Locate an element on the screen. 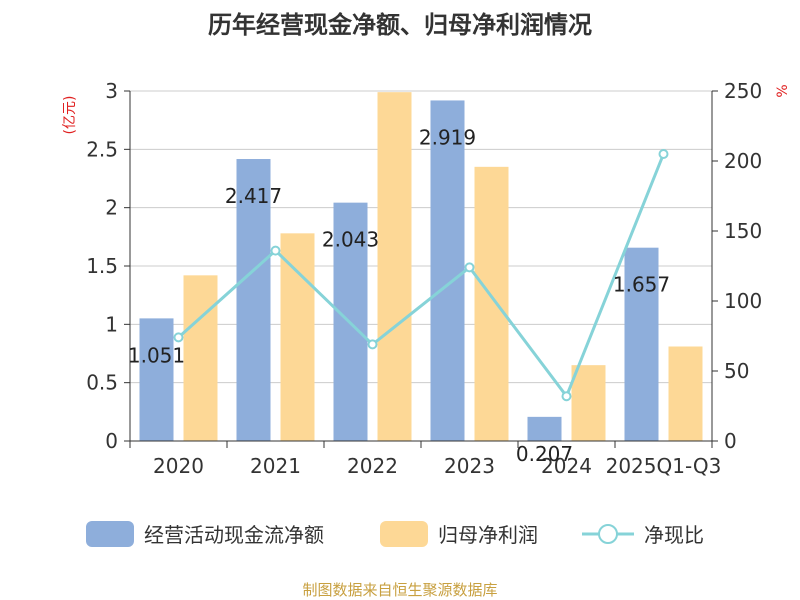 The width and height of the screenshot is (800, 600). footer-source: 制图数据来自恒生聚源数据库 is located at coordinates (399, 590).